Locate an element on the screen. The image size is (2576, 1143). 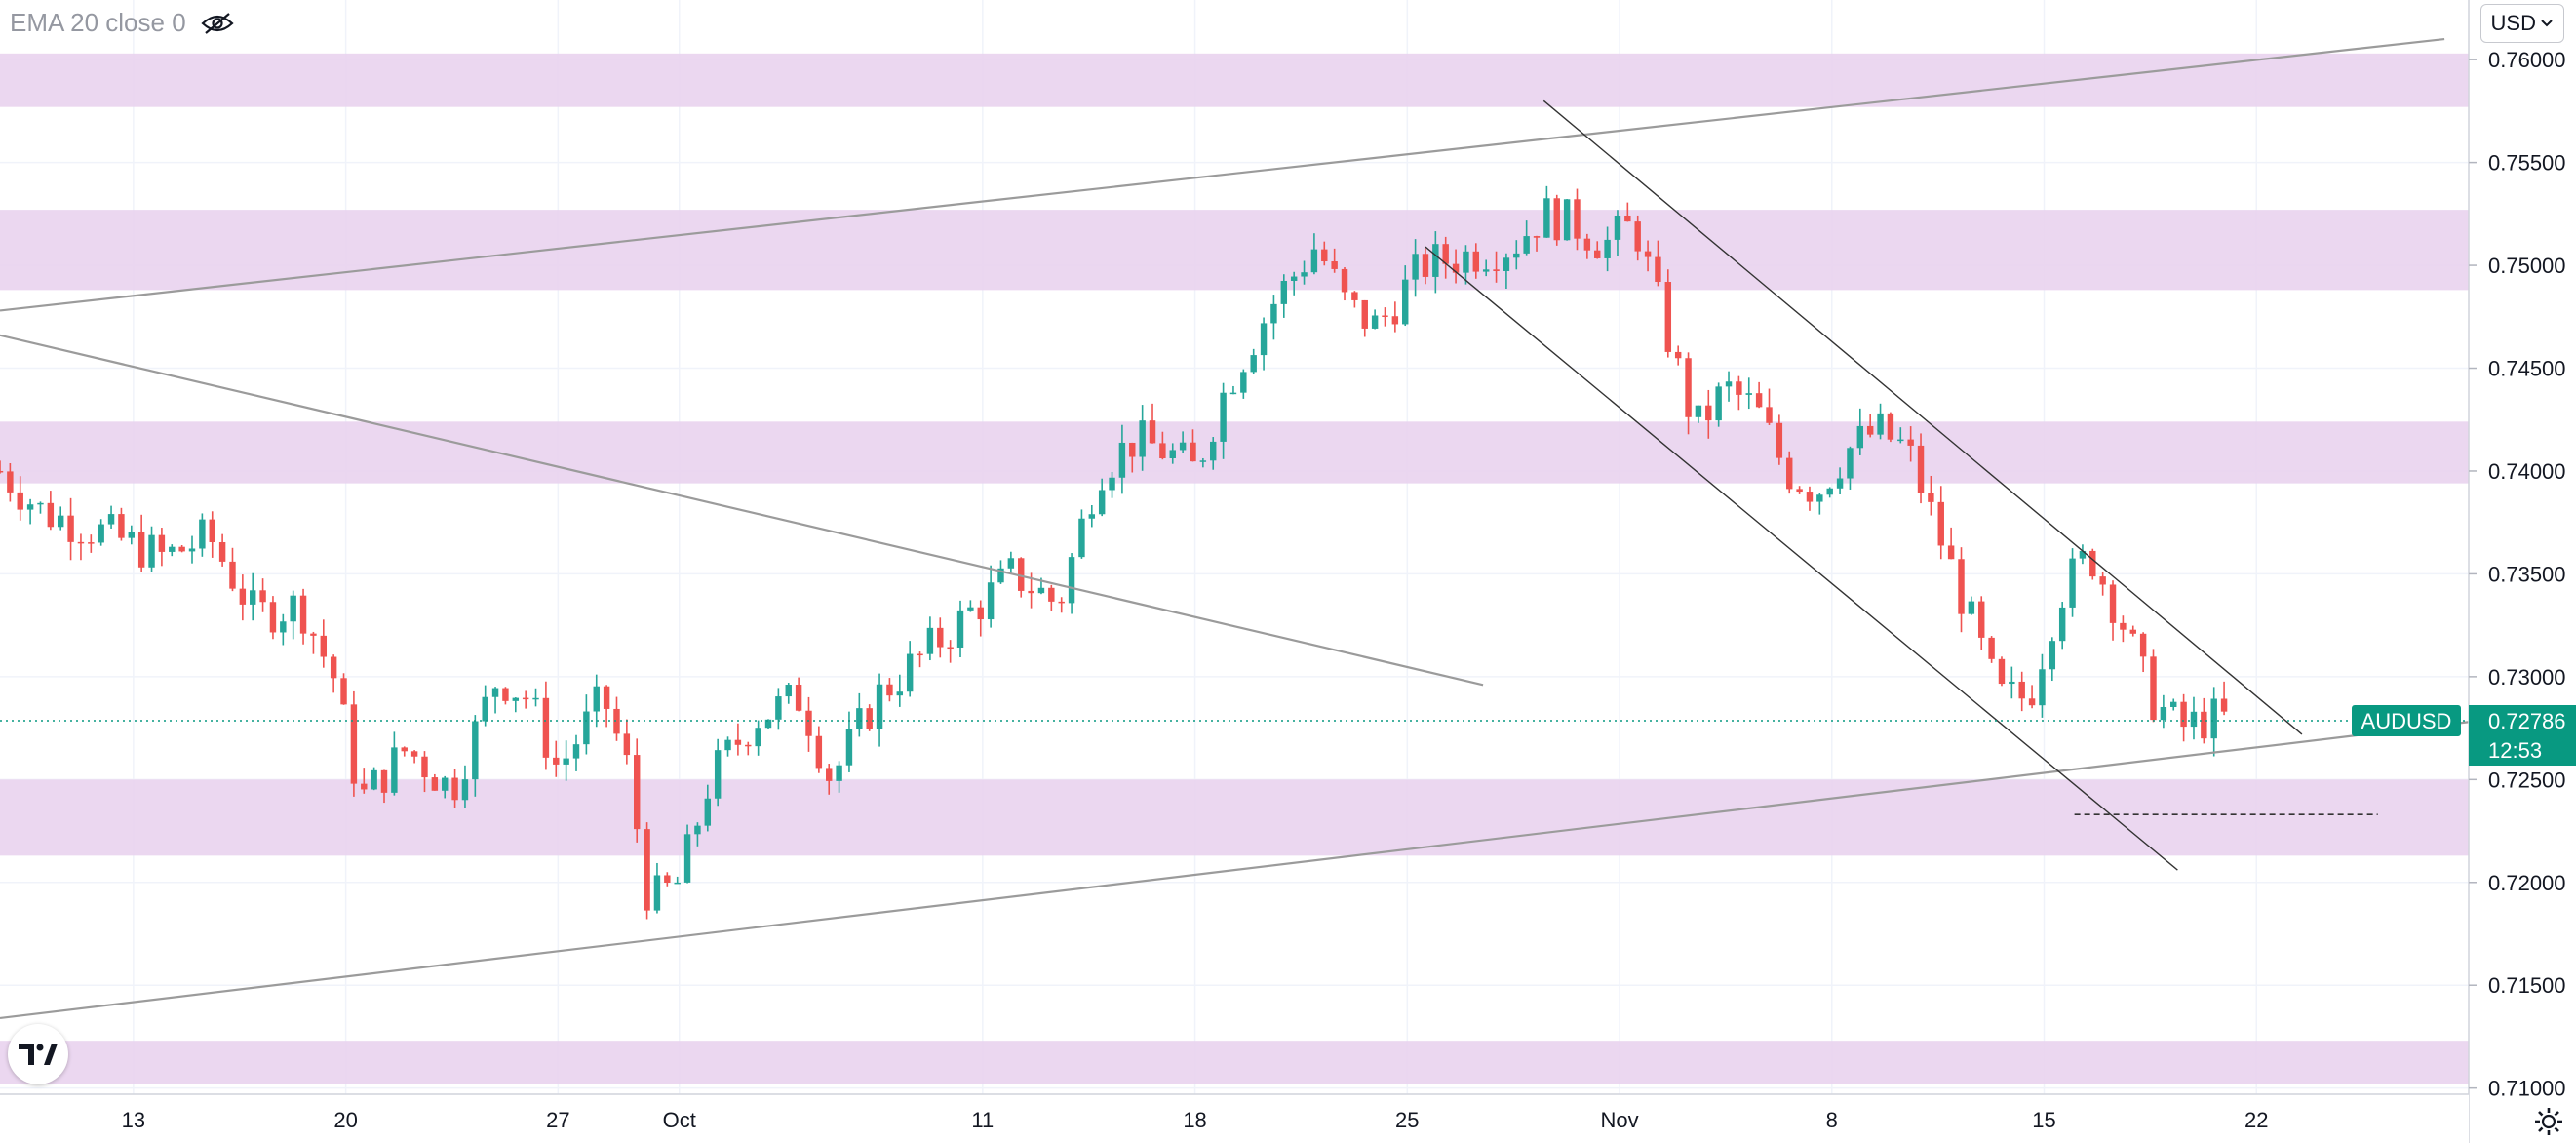
x-tick-label: 20 is located at coordinates (345, 1120).